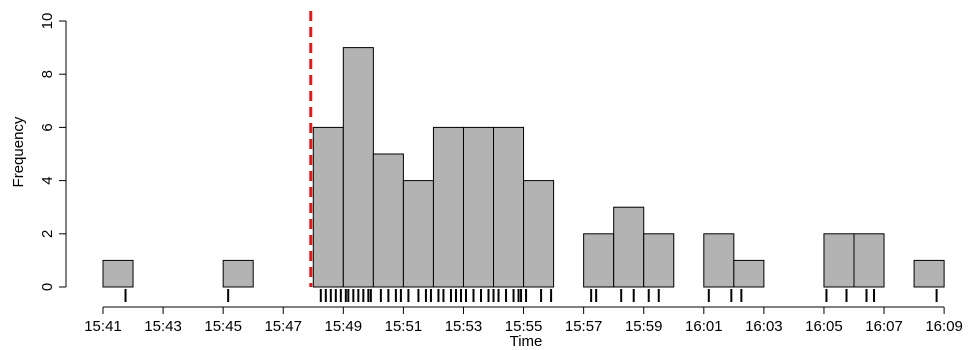 This screenshot has width=971, height=350. I want to click on y-tick-label: 8, so click(47, 74).